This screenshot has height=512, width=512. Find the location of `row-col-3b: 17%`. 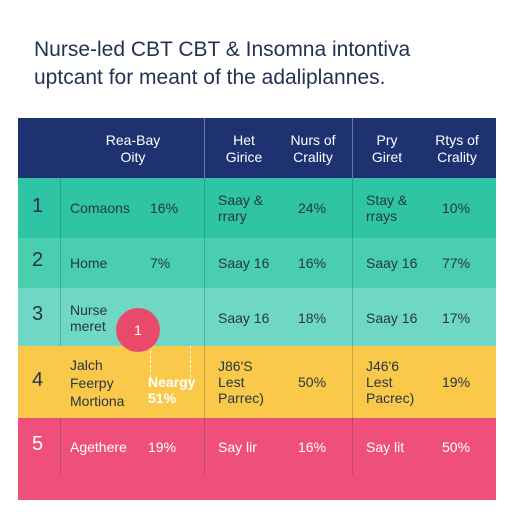

row-col-3b: 17% is located at coordinates (456, 318).